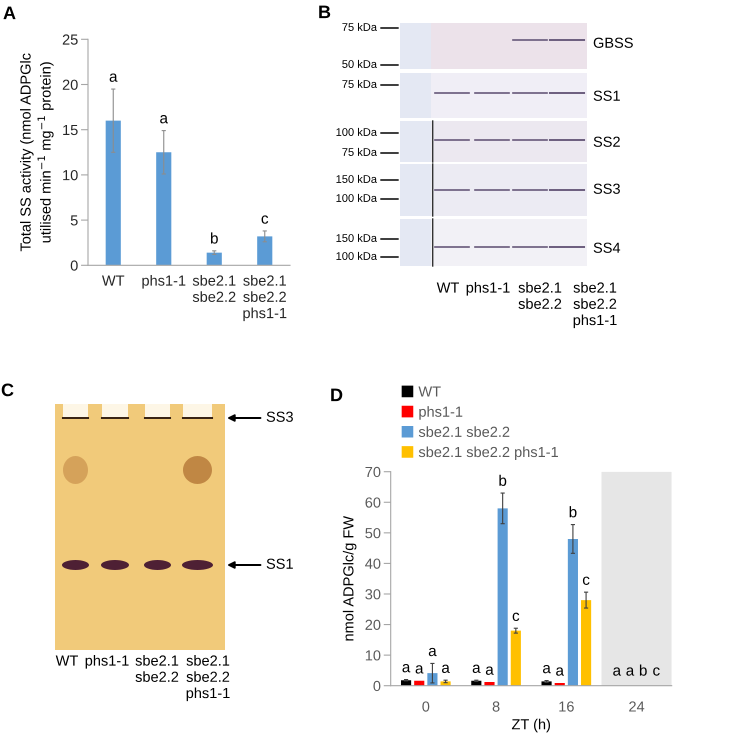  I want to click on y-tick-label: 25, so click(70, 39).